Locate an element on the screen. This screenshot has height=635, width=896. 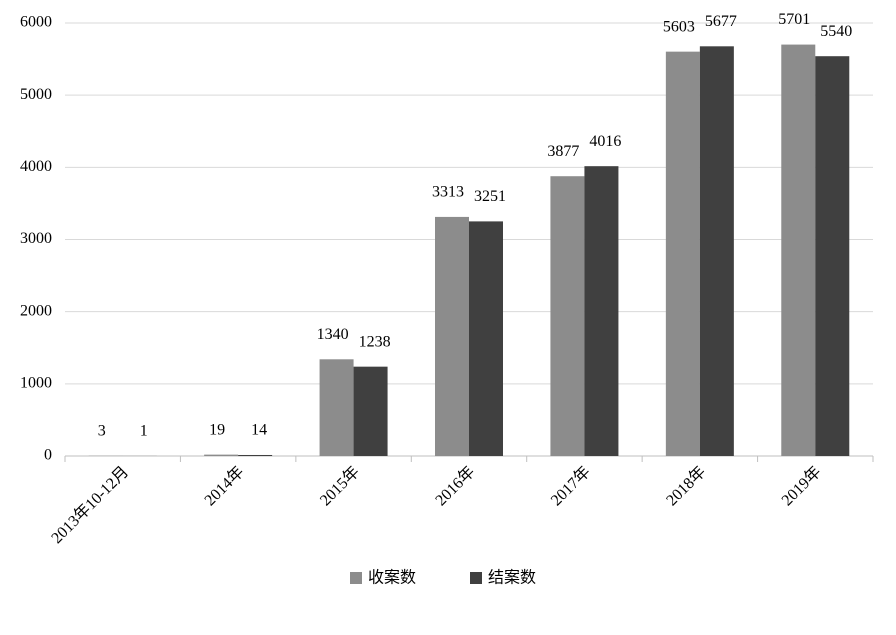
data-label: 5603 is located at coordinates (679, 26).